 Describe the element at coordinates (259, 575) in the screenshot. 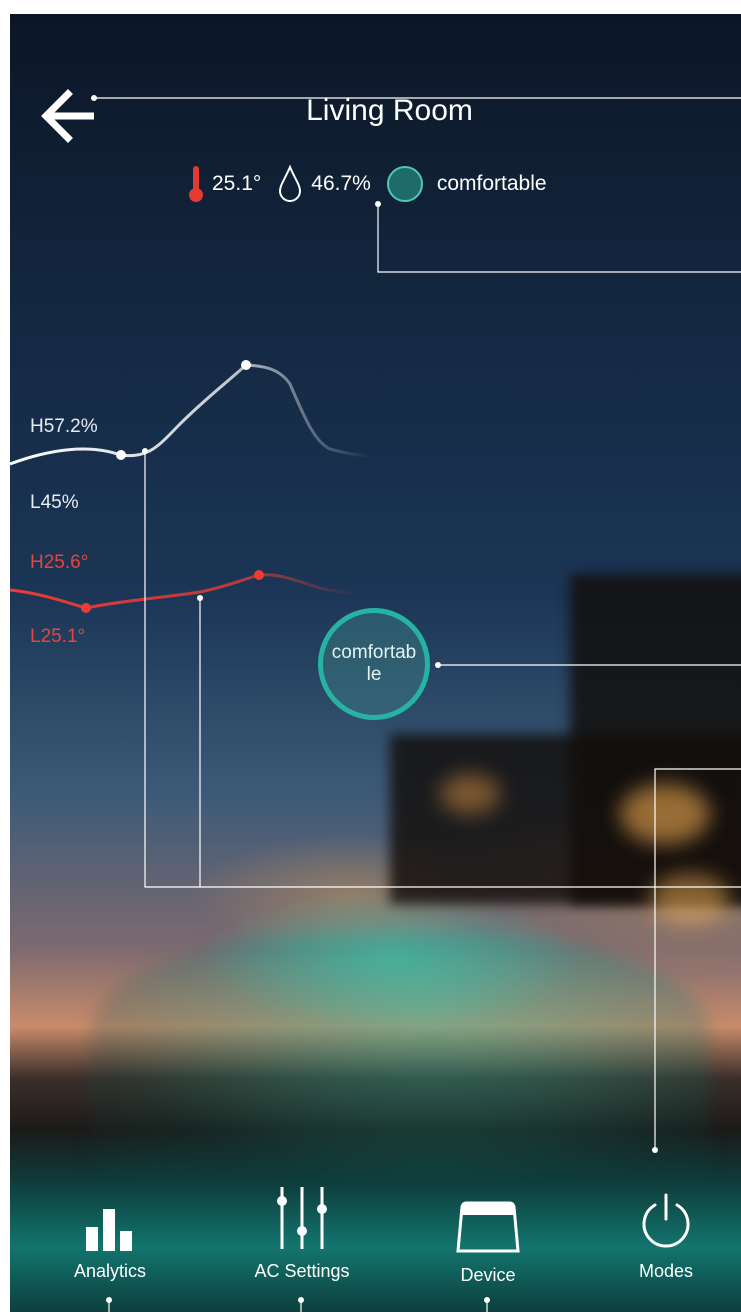

I see `temperature-high-point` at that location.